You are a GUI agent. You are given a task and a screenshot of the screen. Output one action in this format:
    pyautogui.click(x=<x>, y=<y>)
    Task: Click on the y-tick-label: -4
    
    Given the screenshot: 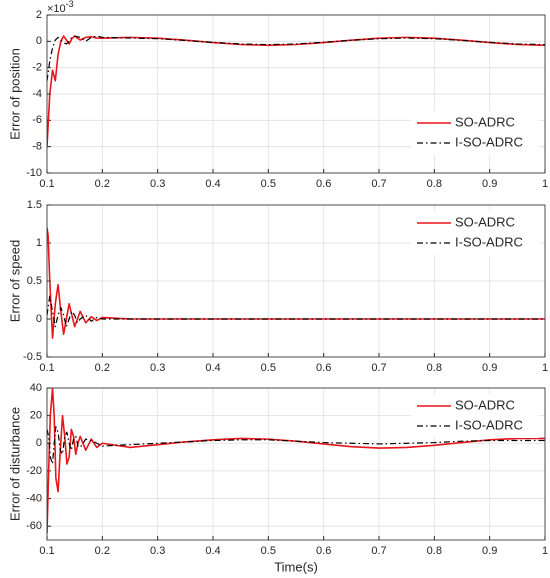 What is the action you would take?
    pyautogui.click(x=37, y=94)
    